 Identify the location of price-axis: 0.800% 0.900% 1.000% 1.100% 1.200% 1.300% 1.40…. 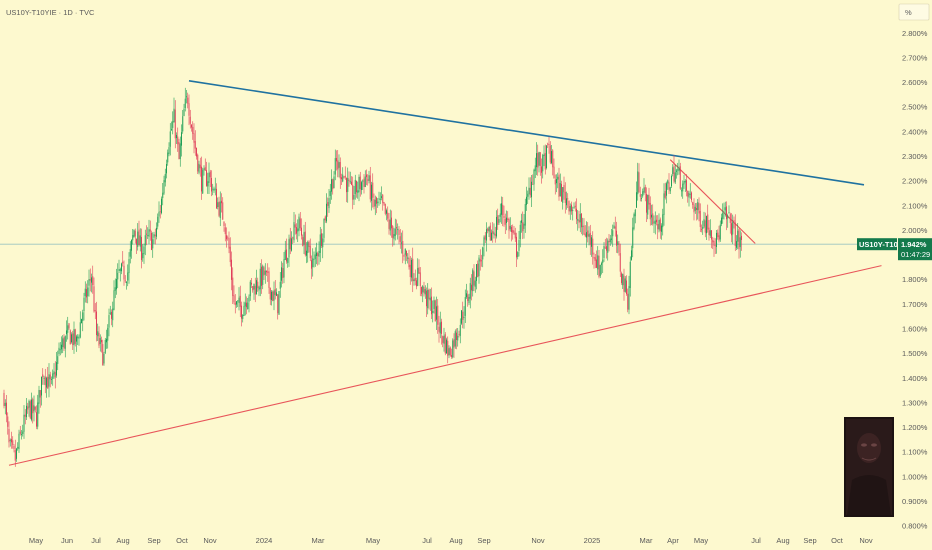
(915, 280).